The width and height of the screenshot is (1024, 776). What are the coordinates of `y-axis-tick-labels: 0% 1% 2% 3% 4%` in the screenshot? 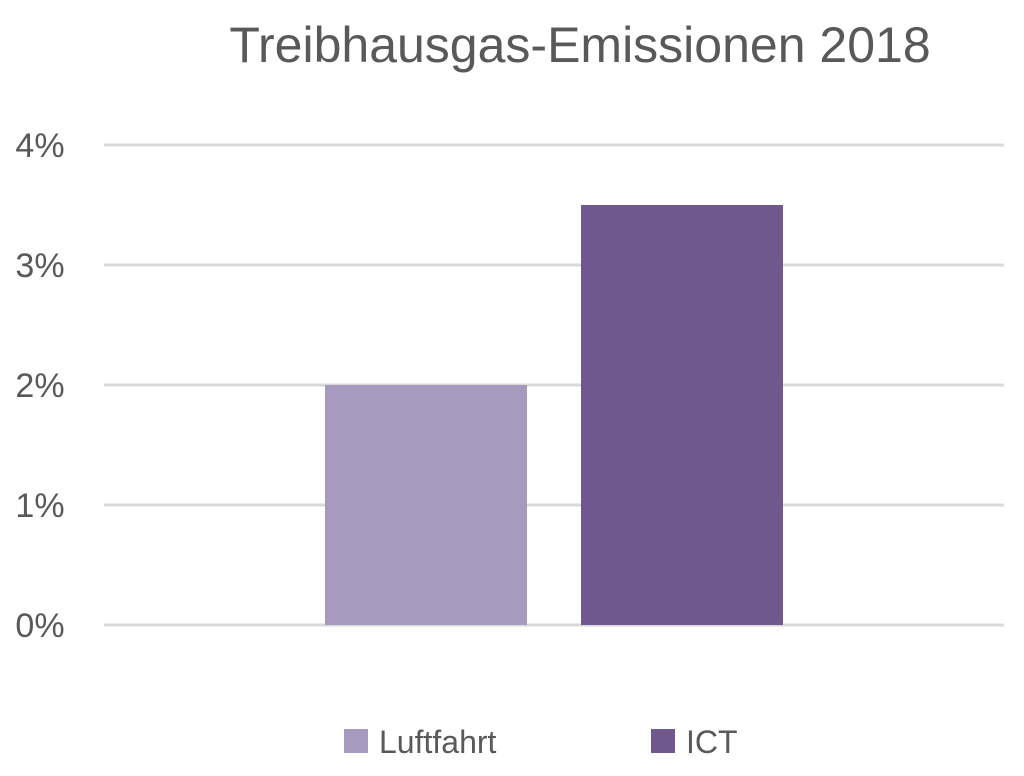 It's located at (39, 386).